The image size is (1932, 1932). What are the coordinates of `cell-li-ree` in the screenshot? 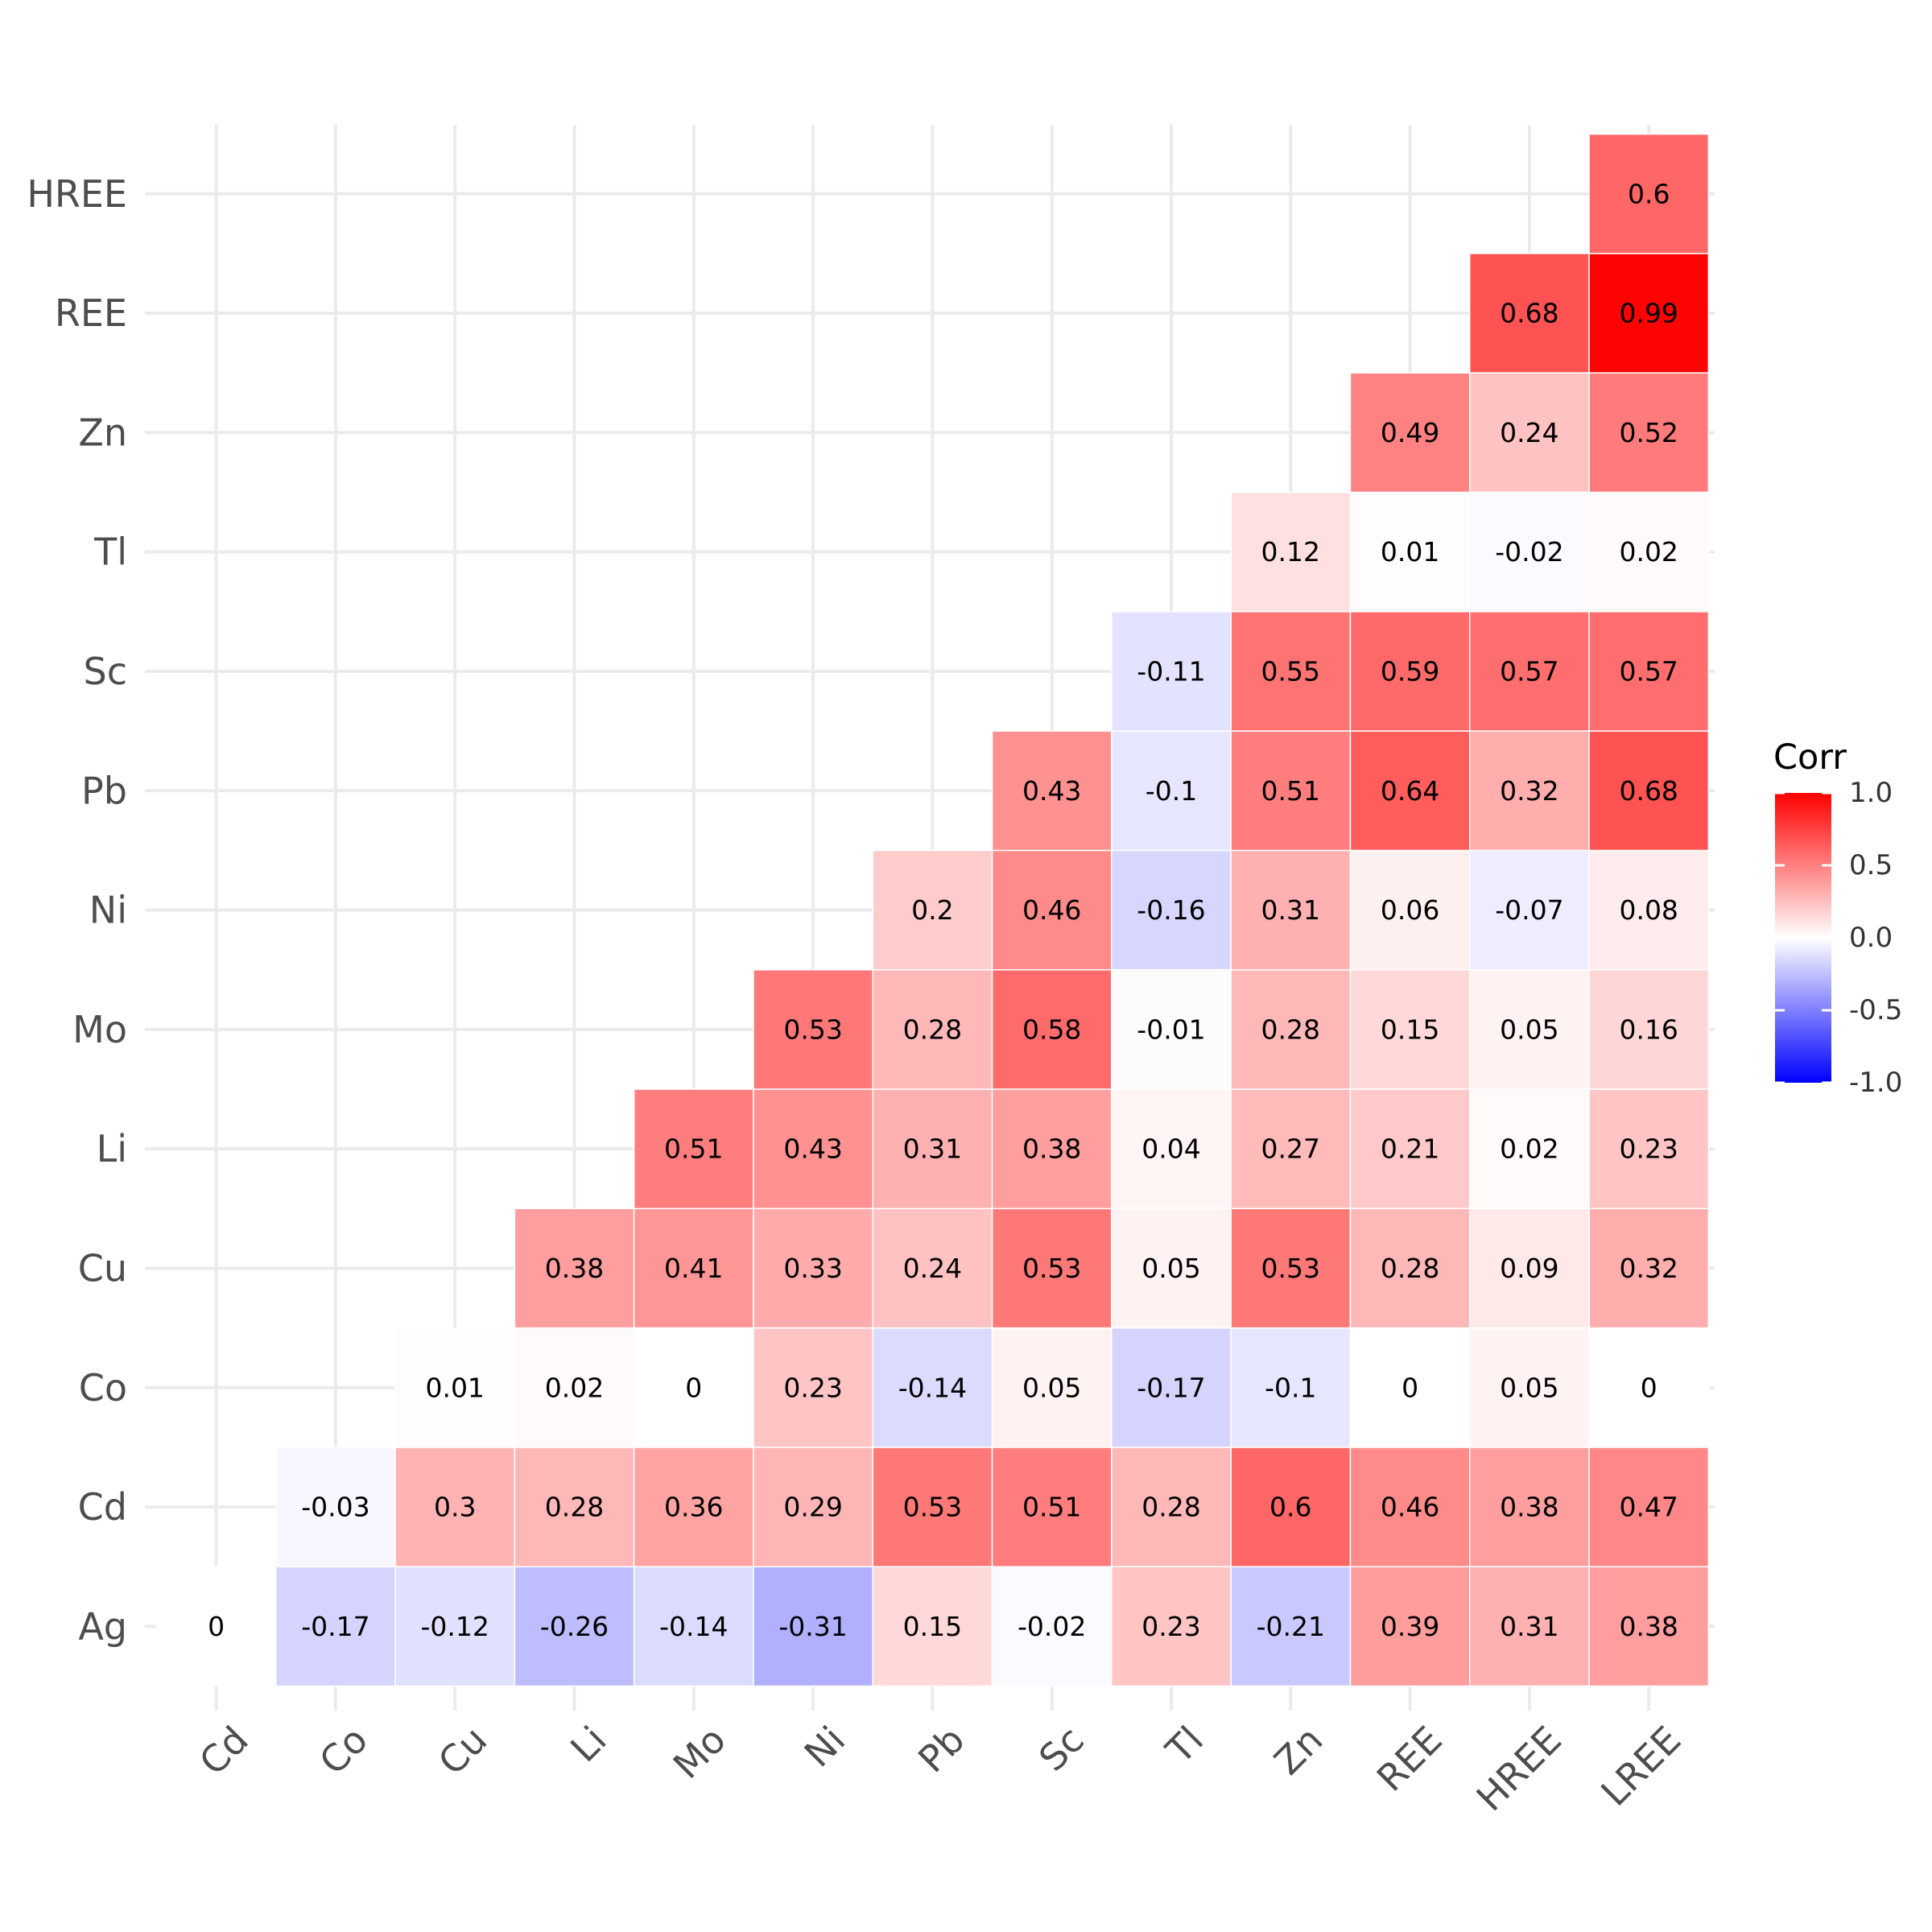 It's located at (1410, 1149).